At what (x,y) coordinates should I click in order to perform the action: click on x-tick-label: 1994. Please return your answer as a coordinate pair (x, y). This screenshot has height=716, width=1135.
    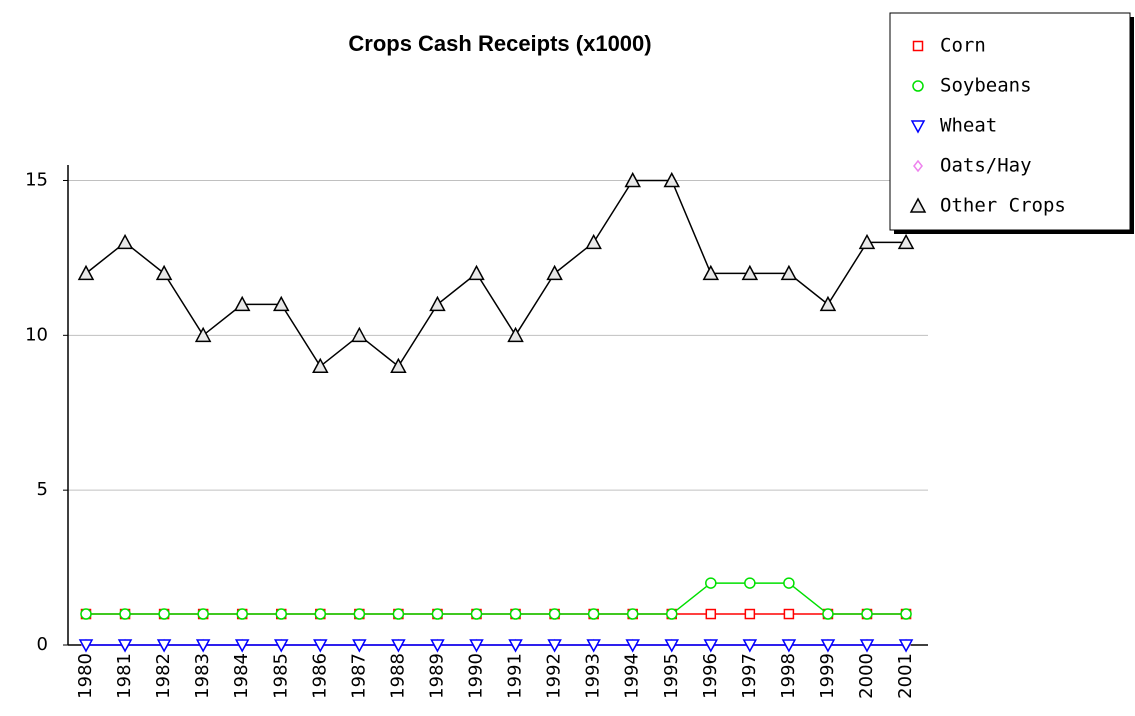
    Looking at the image, I should click on (632, 676).